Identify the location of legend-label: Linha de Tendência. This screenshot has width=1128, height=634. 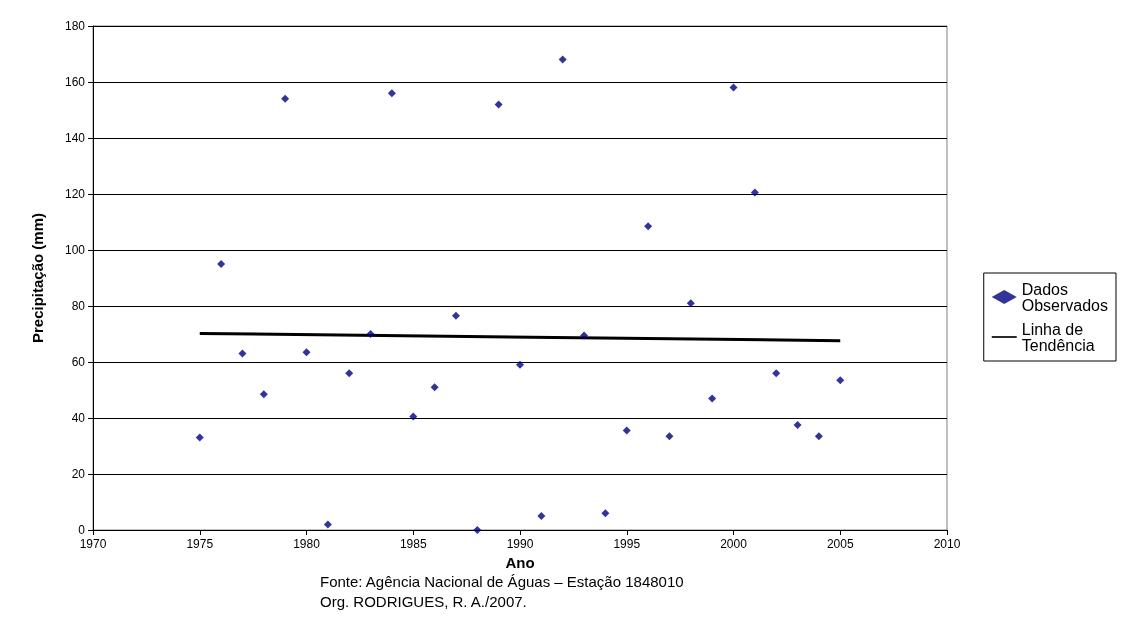
(1058, 337).